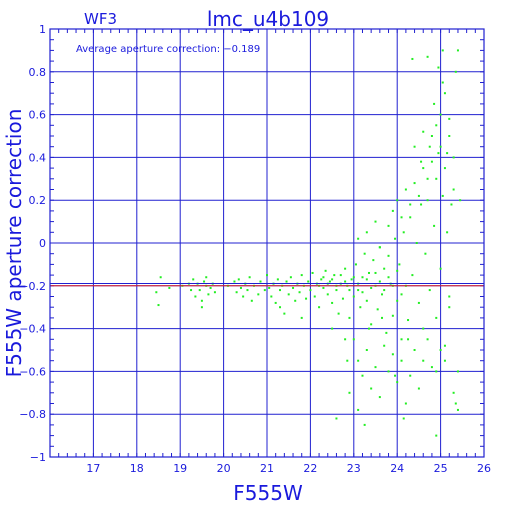 This screenshot has height=512, width=512. What do you see at coordinates (42, 29) in the screenshot?
I see `y-tick-label: 1` at bounding box center [42, 29].